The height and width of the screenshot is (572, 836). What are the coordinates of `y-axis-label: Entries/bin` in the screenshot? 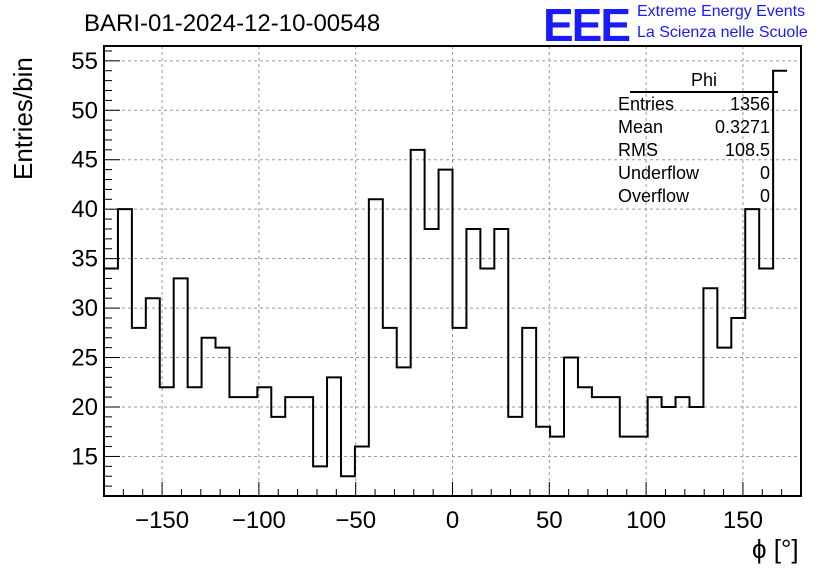 It's located at (23, 118).